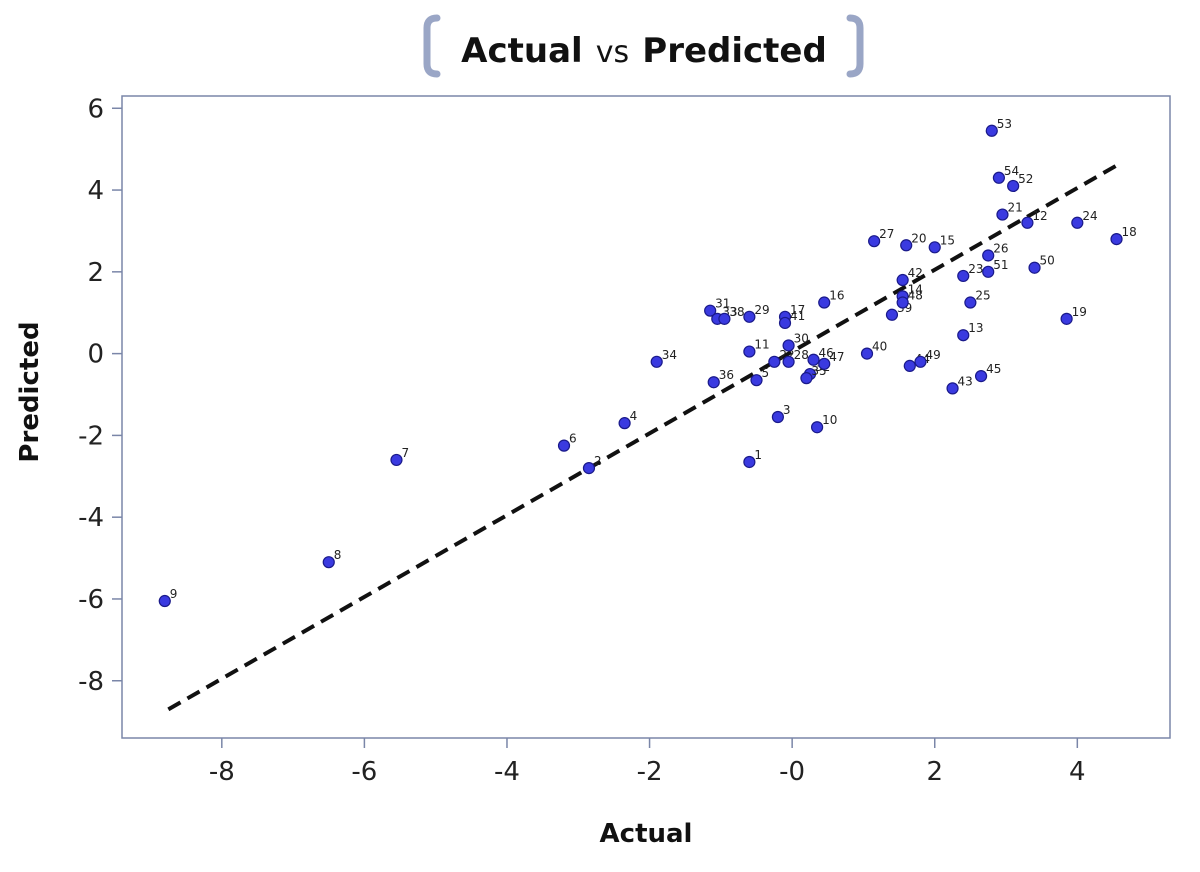 This screenshot has height=872, width=1200. What do you see at coordinates (801, 355) in the screenshot?
I see `point-label: 28` at bounding box center [801, 355].